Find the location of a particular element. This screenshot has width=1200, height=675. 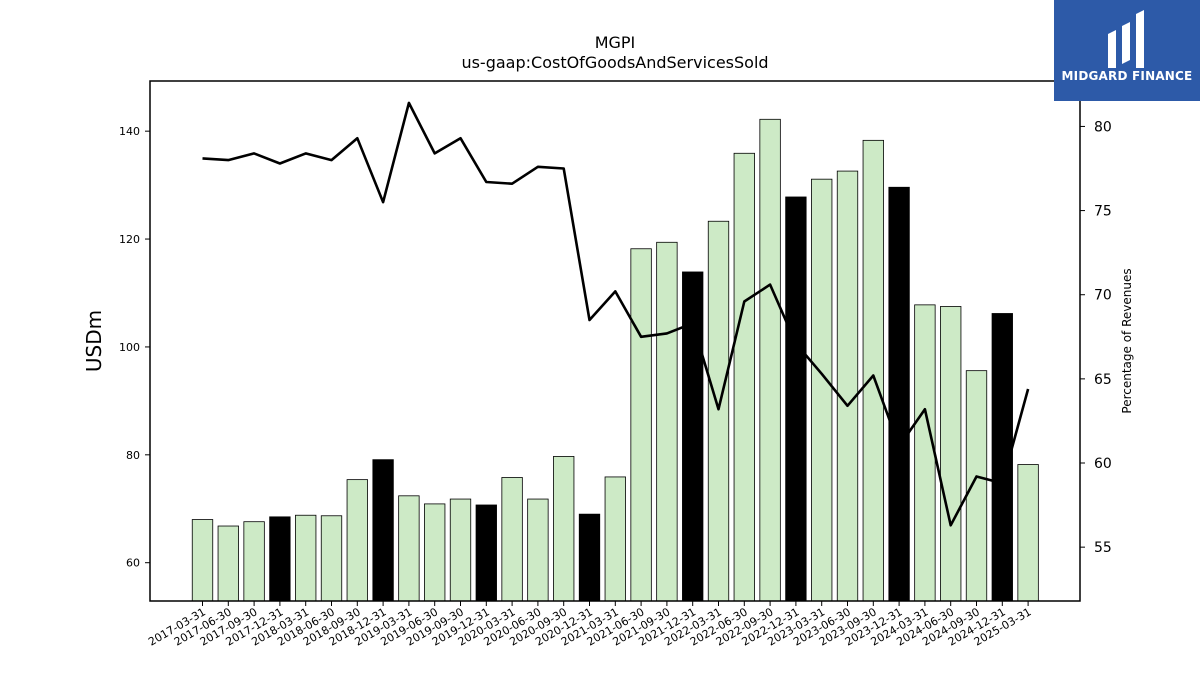

y-tick-label: 60 is located at coordinates (133, 563).